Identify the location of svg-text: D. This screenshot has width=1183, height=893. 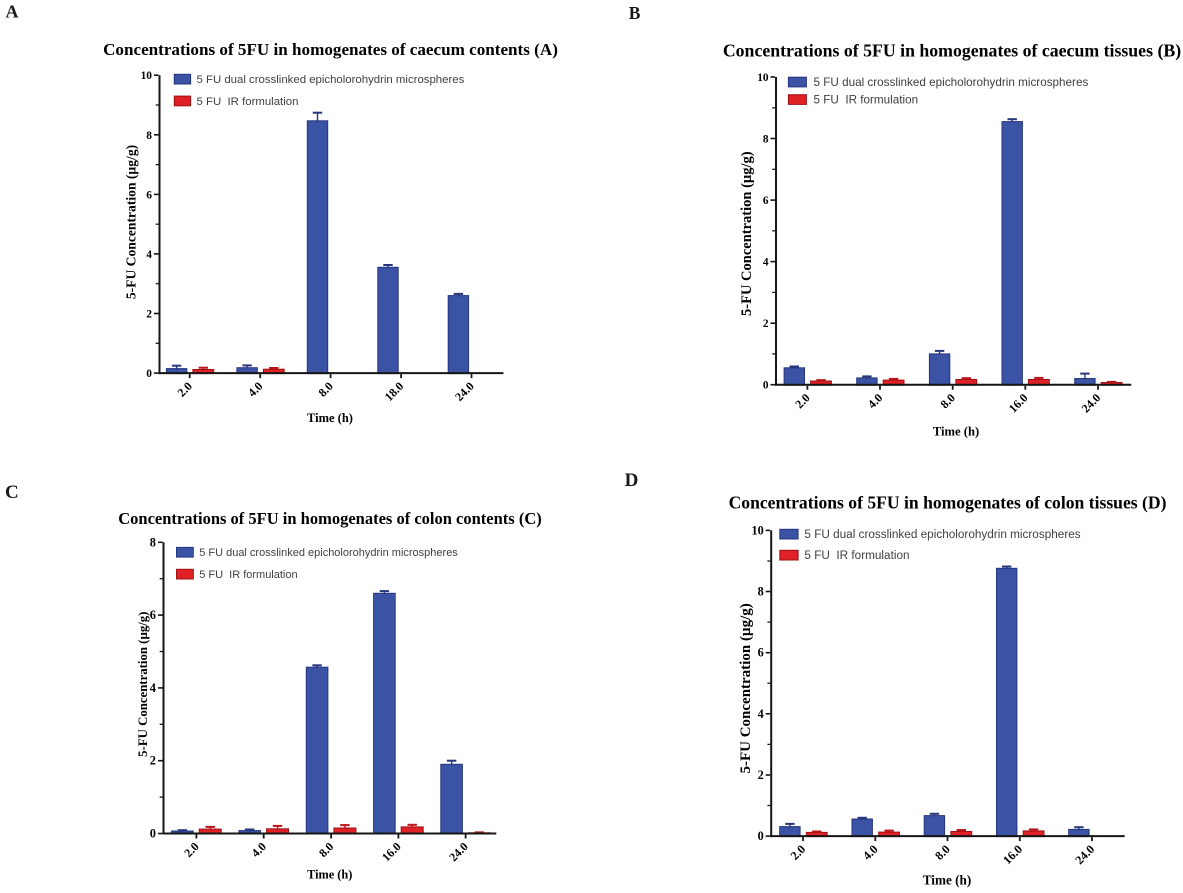
(632, 480).